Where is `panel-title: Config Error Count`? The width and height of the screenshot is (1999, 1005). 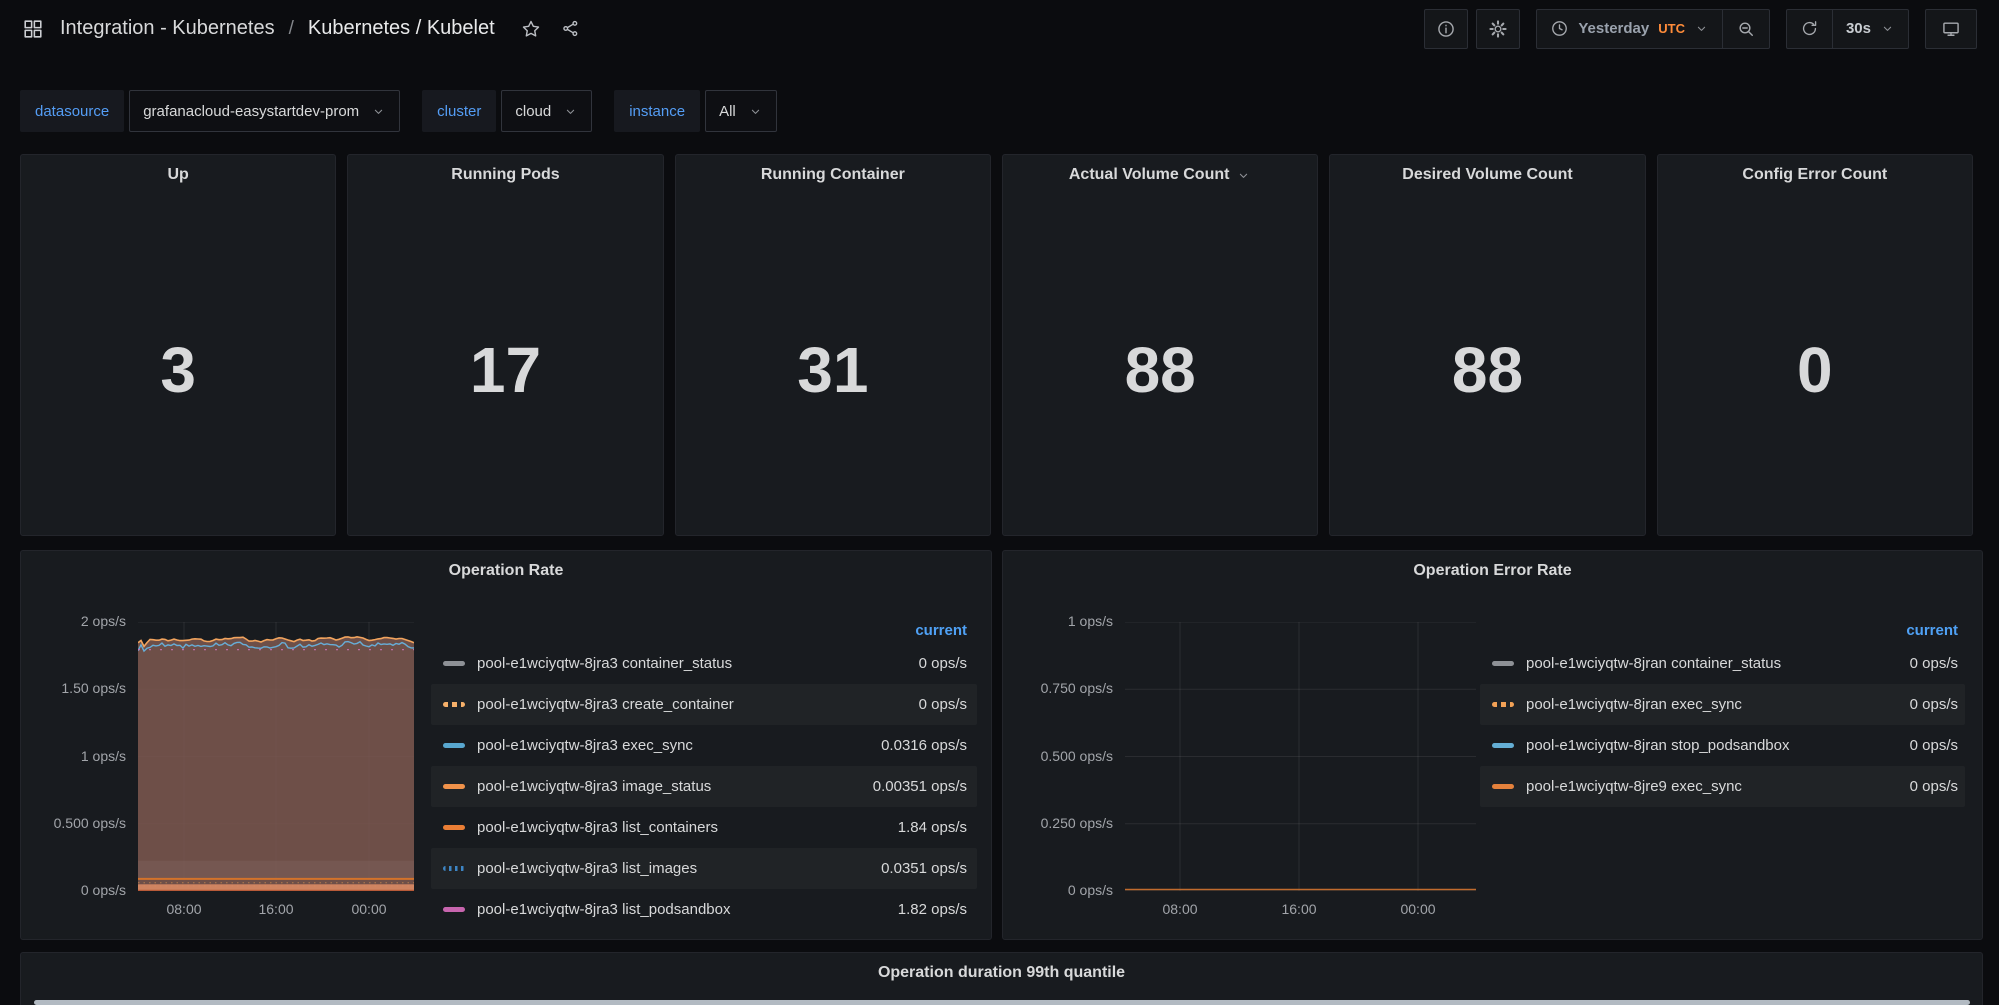 panel-title: Config Error Count is located at coordinates (1815, 175).